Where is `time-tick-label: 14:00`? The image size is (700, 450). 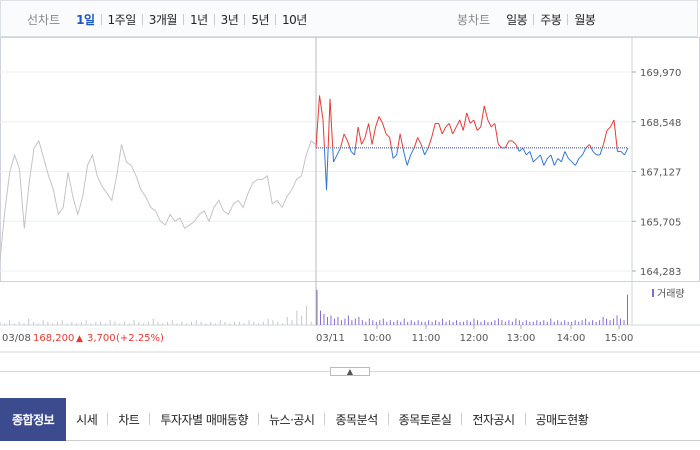 time-tick-label: 14:00 is located at coordinates (571, 338).